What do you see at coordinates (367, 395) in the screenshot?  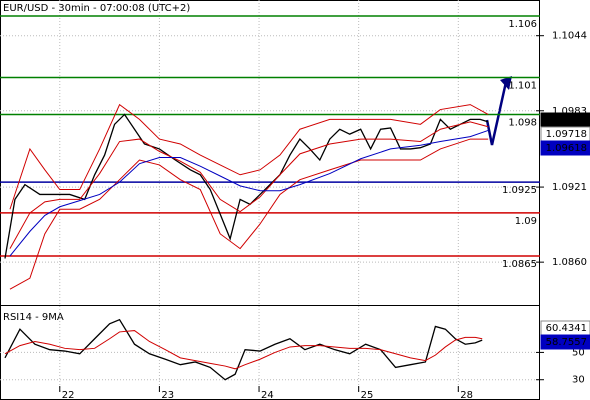 I see `x-tick-label: 25` at bounding box center [367, 395].